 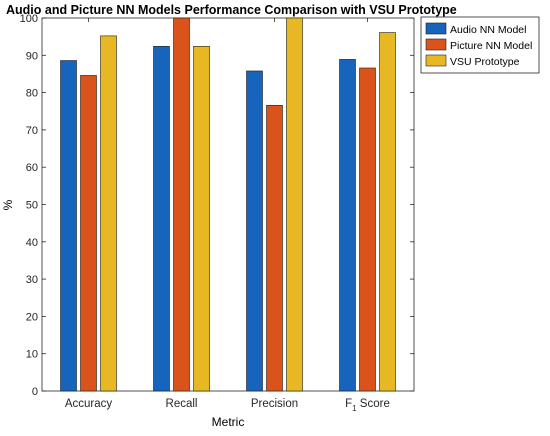 I want to click on y-tick-label: 70, so click(x=32, y=131).